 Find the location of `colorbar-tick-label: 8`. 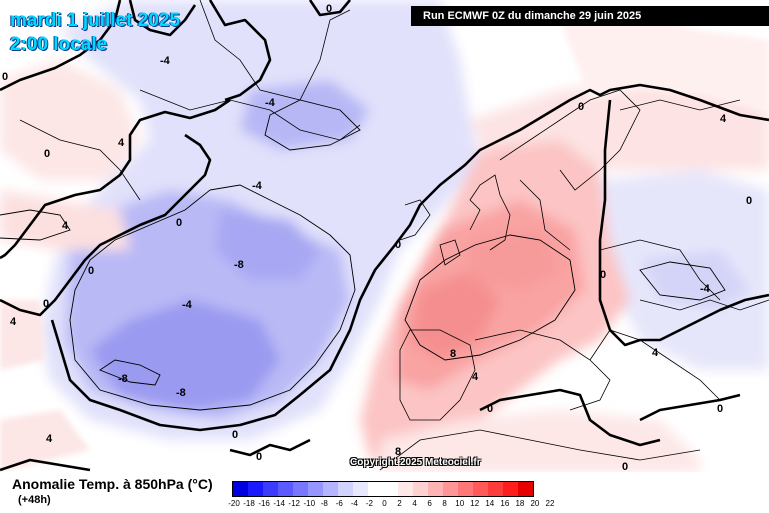

colorbar-tick-label: 8 is located at coordinates (444, 503).